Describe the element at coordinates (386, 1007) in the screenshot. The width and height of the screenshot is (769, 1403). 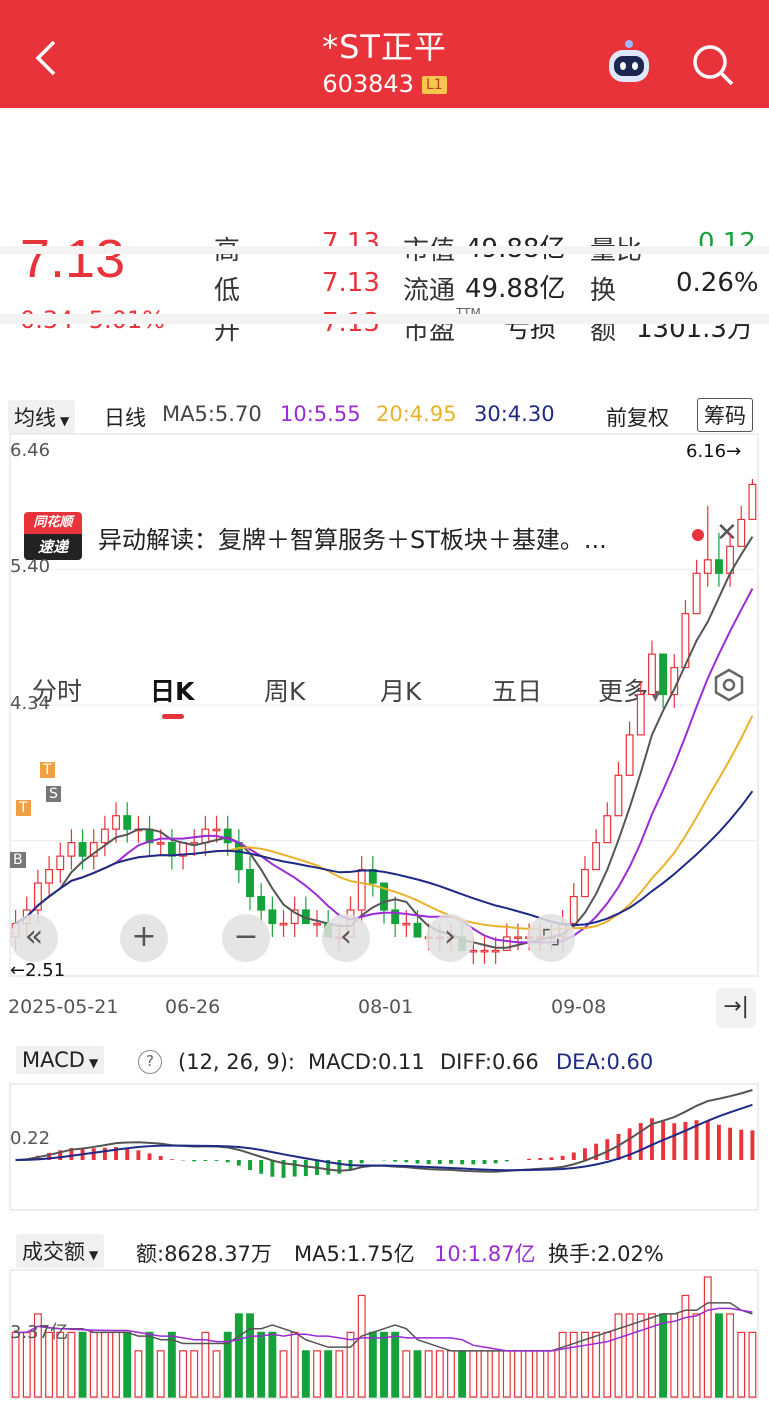
I see `date-label-3: 08-01` at that location.